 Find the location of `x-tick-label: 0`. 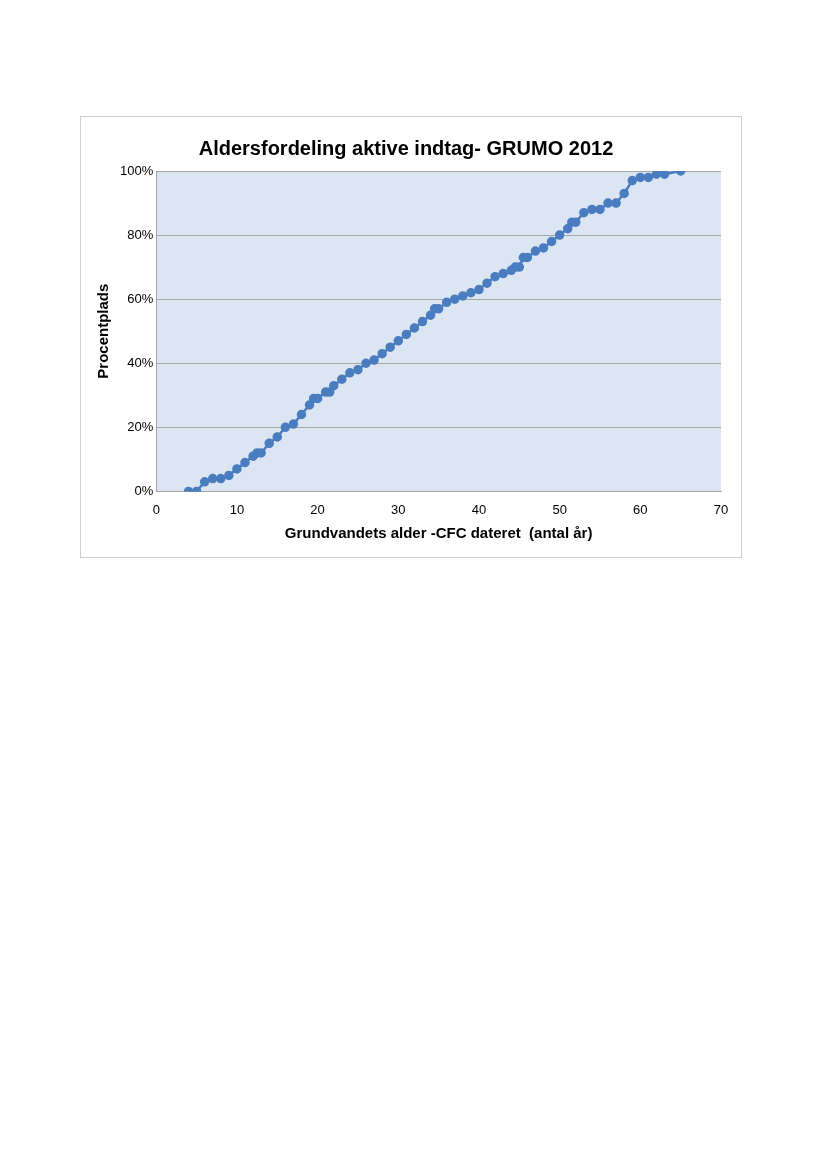

x-tick-label: 0 is located at coordinates (156, 509).